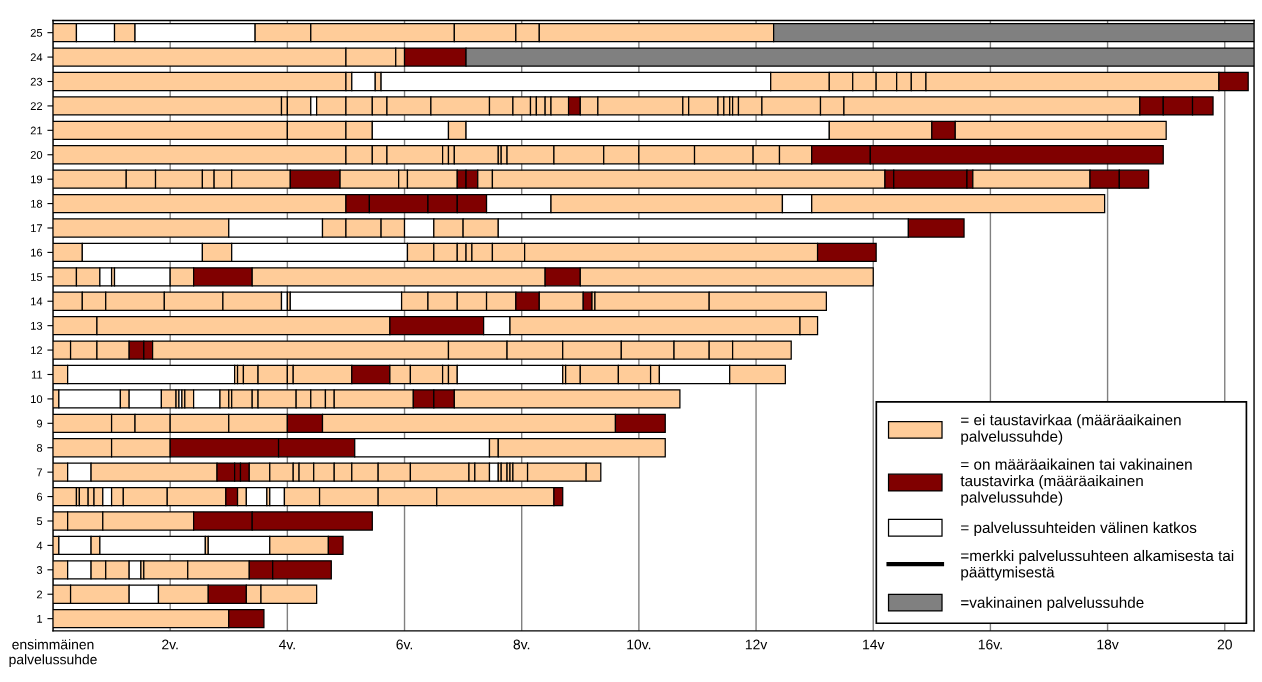 The width and height of the screenshot is (1262, 682). Describe the element at coordinates (1079, 529) in the screenshot. I see `legend-label: = palvelussuhteiden välinen katkos` at that location.